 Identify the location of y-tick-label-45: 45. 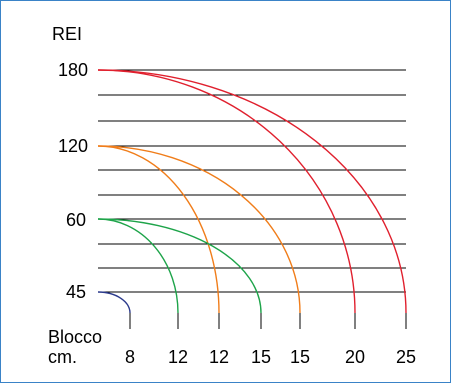
(76, 292).